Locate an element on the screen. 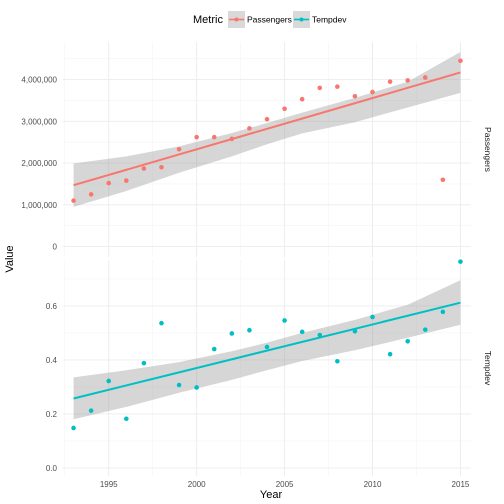 Image resolution: width=504 pixels, height=504 pixels. x-tick-label: 2000 is located at coordinates (197, 484).